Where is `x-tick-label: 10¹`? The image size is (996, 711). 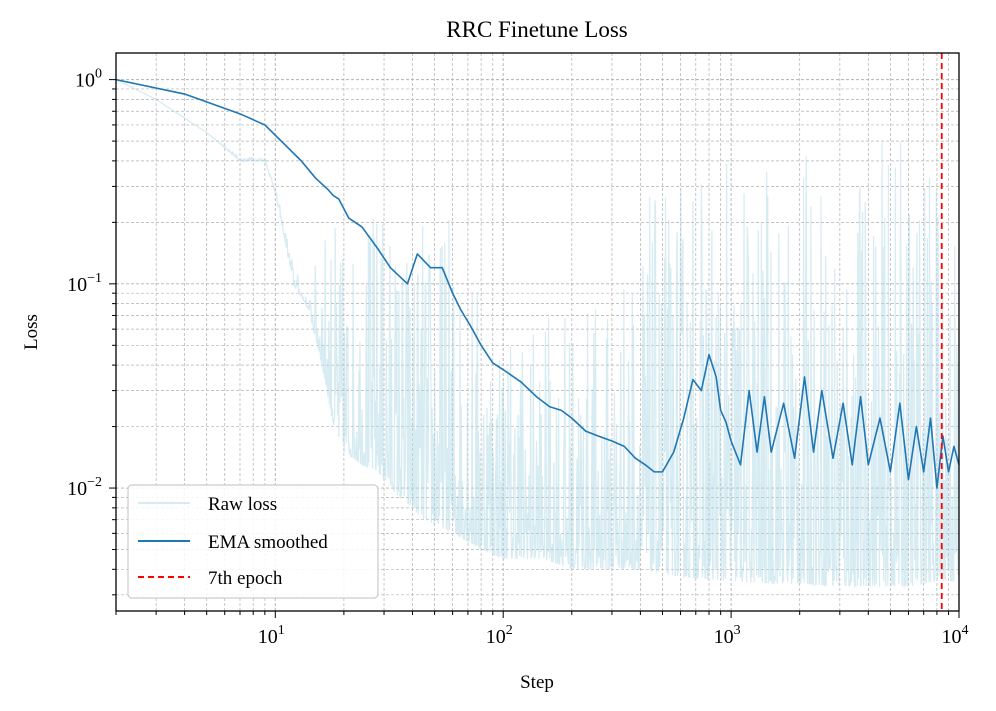 x-tick-label: 10¹ is located at coordinates (271, 635).